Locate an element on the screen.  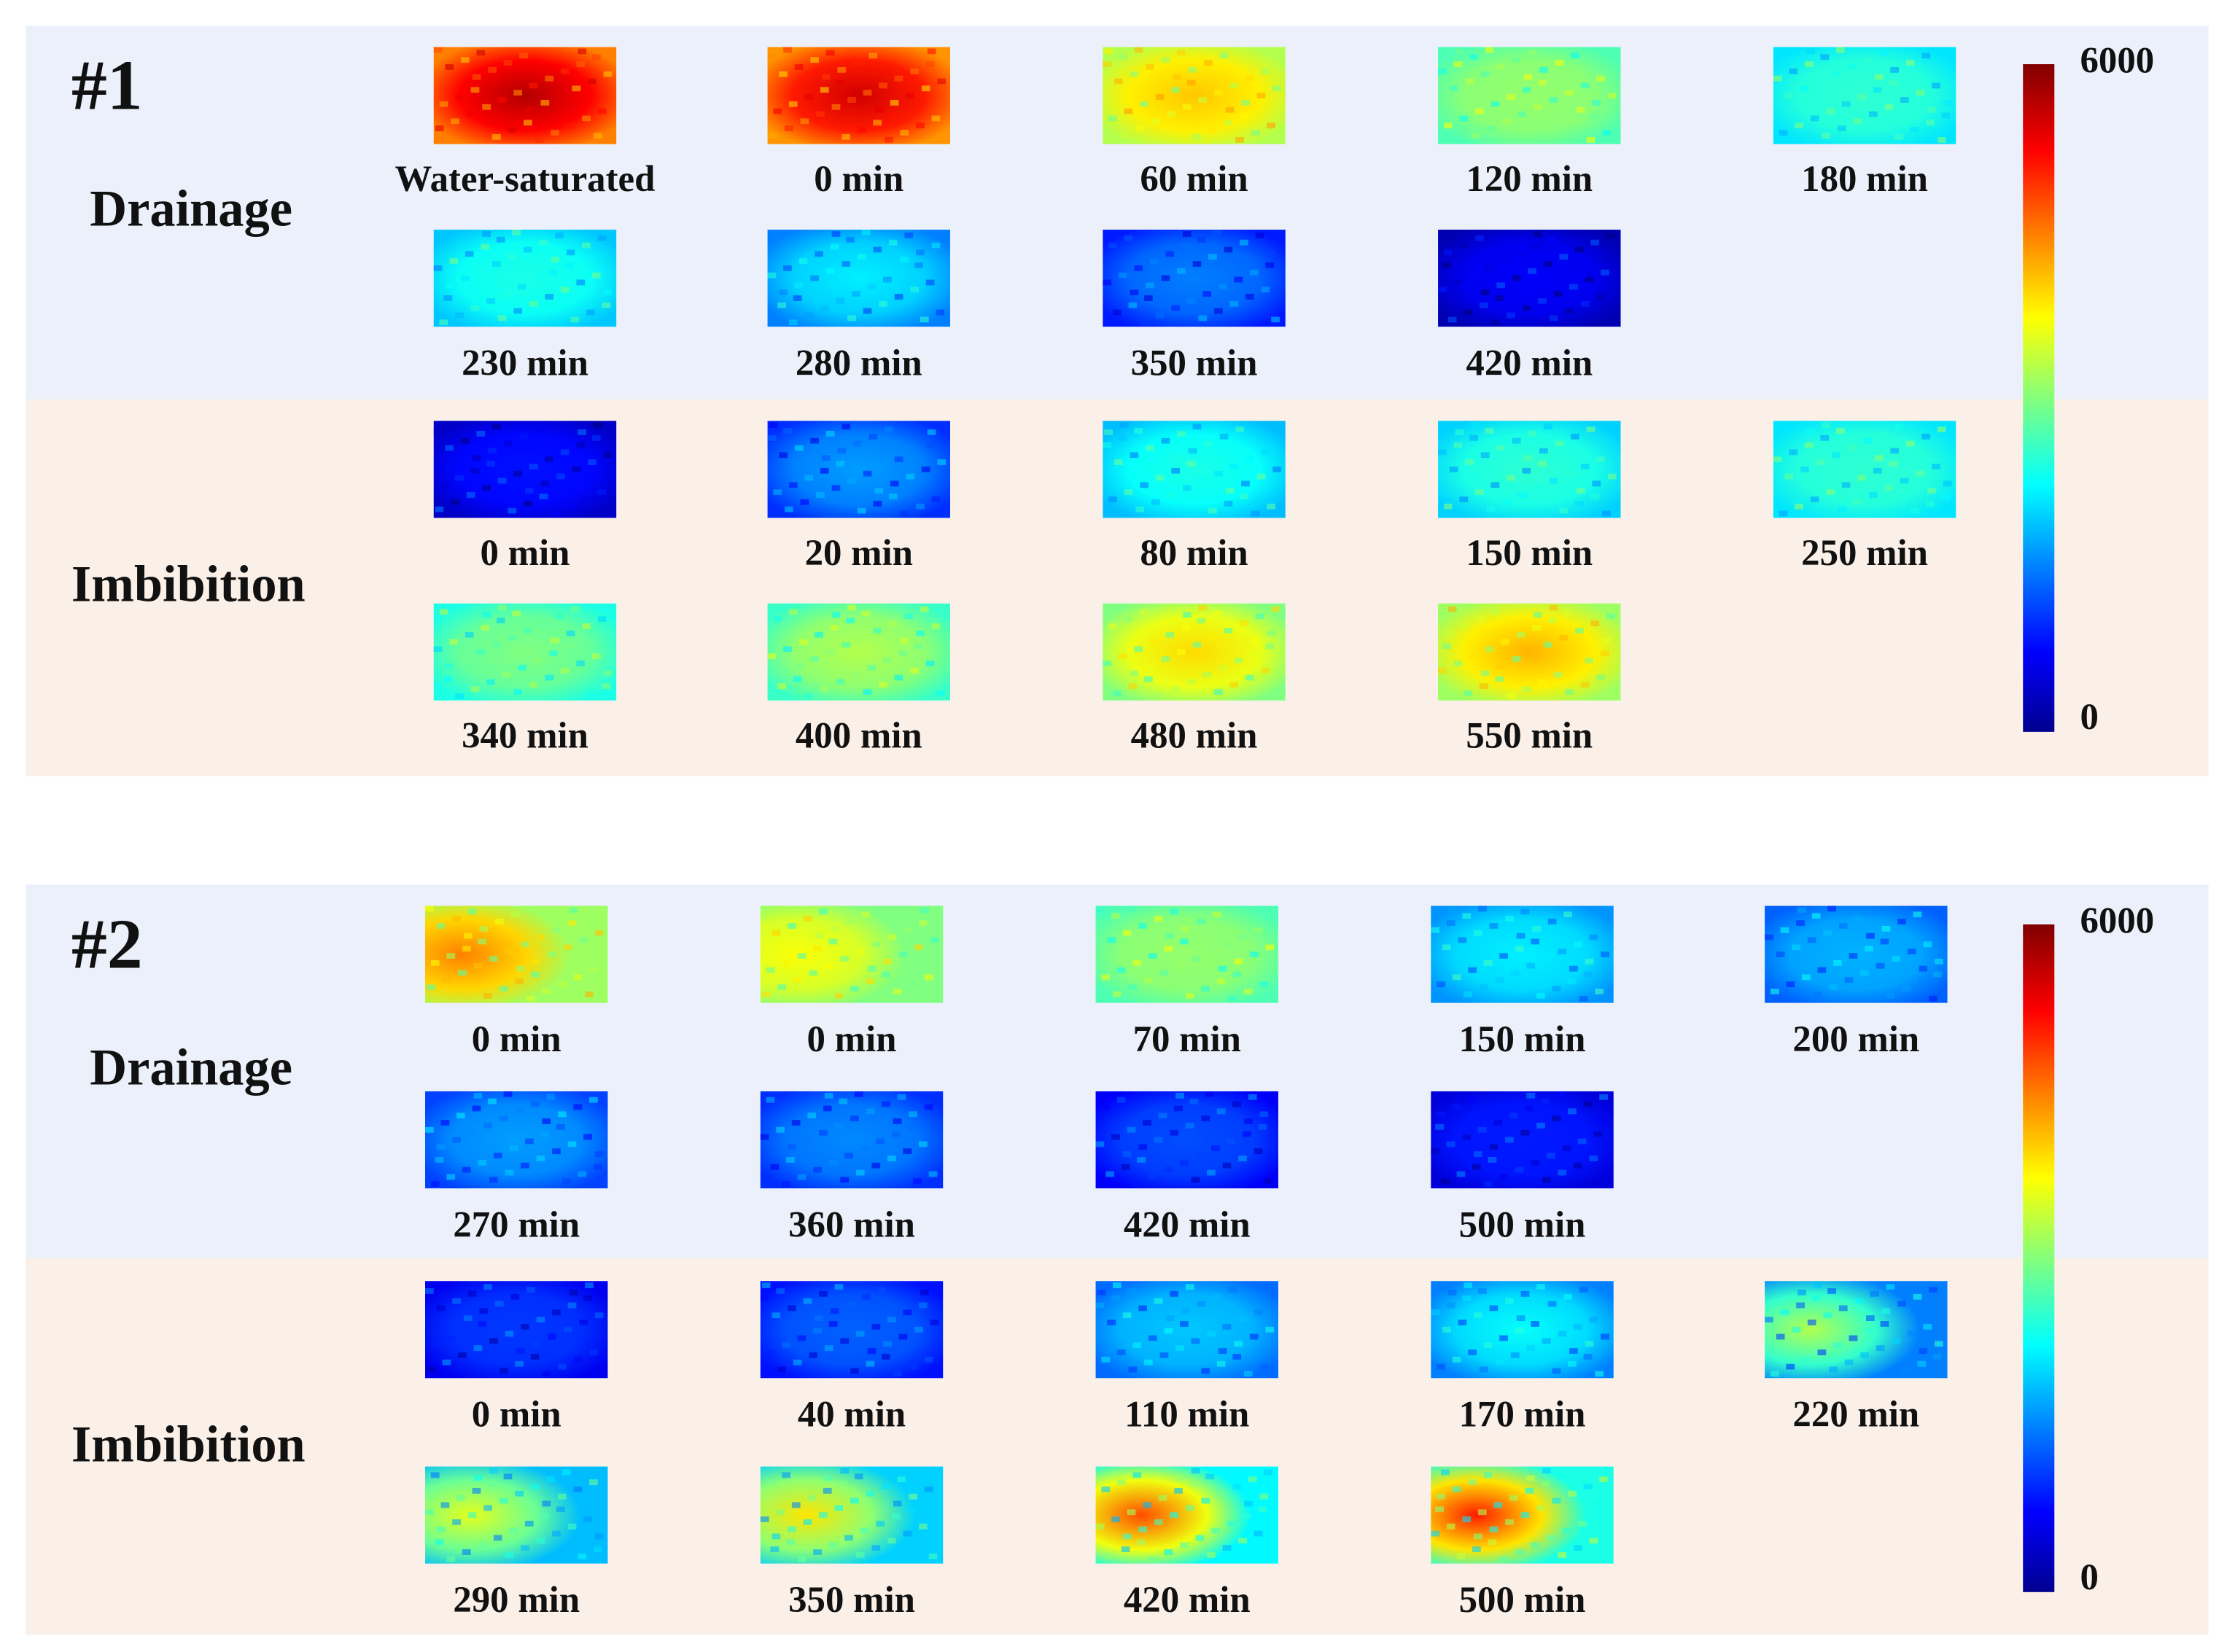
image-caption: 280 min is located at coordinates (859, 363).